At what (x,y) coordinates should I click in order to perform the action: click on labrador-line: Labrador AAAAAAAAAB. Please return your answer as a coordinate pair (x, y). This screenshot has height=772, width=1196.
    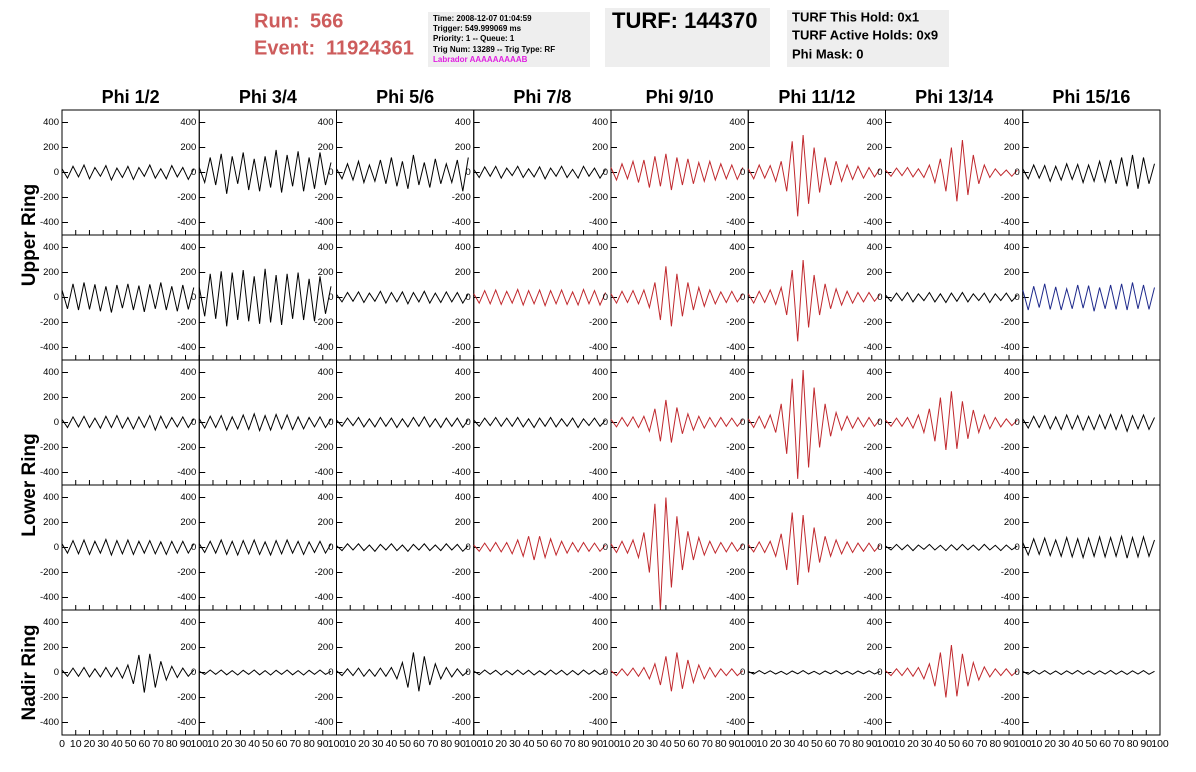
    Looking at the image, I should click on (480, 59).